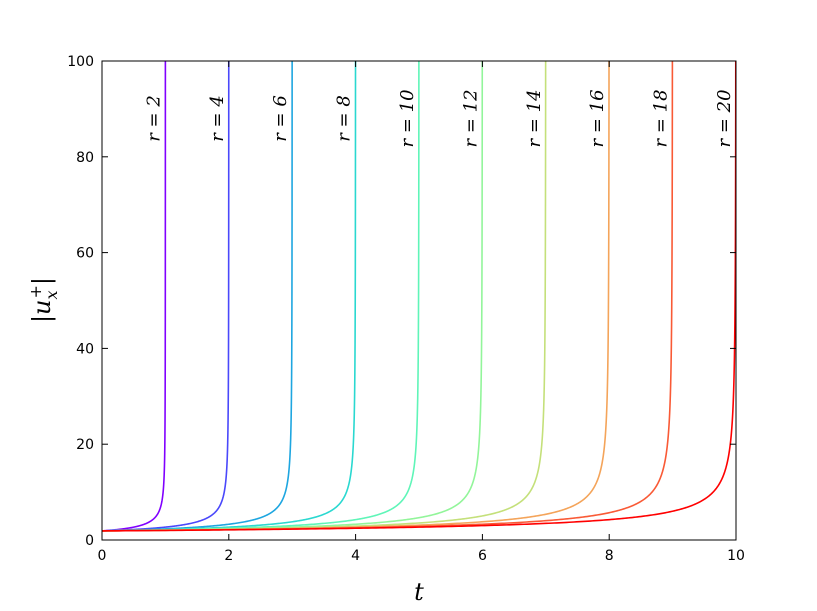 Image resolution: width=817 pixels, height=611 pixels. Describe the element at coordinates (85, 349) in the screenshot. I see `y-tick-label: 40` at that location.